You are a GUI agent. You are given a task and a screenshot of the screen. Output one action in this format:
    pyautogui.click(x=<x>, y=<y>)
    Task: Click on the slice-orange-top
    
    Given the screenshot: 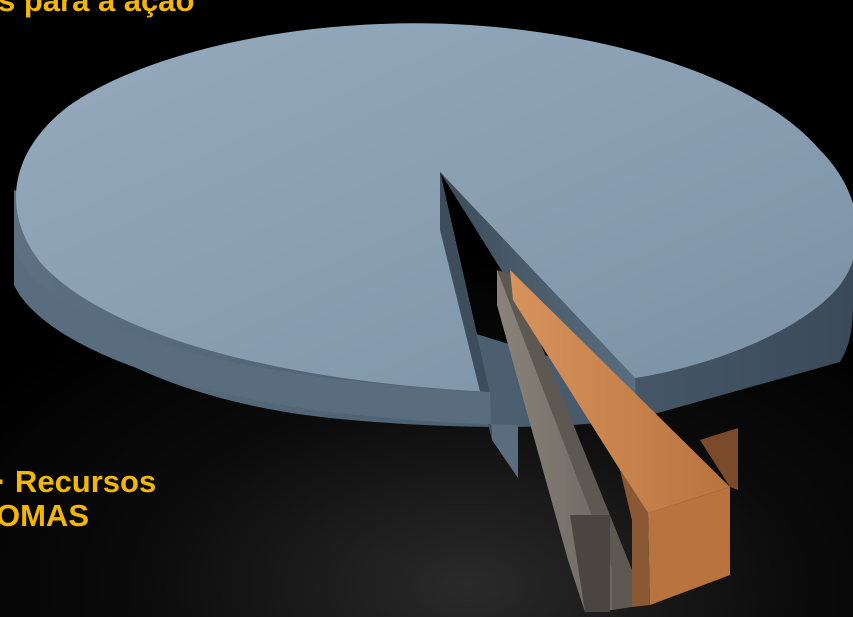 What is the action you would take?
    pyautogui.click(x=620, y=391)
    